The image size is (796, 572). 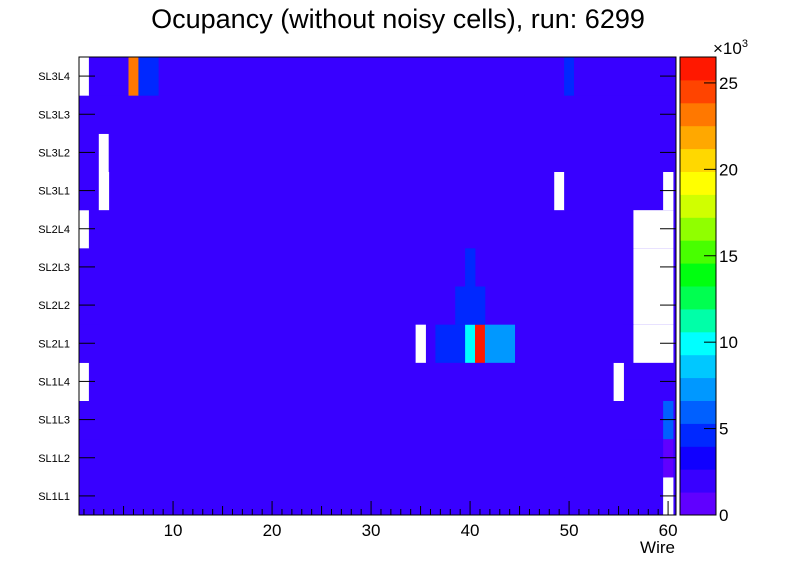 I want to click on heatmap-row-sl2l4, so click(x=377, y=229).